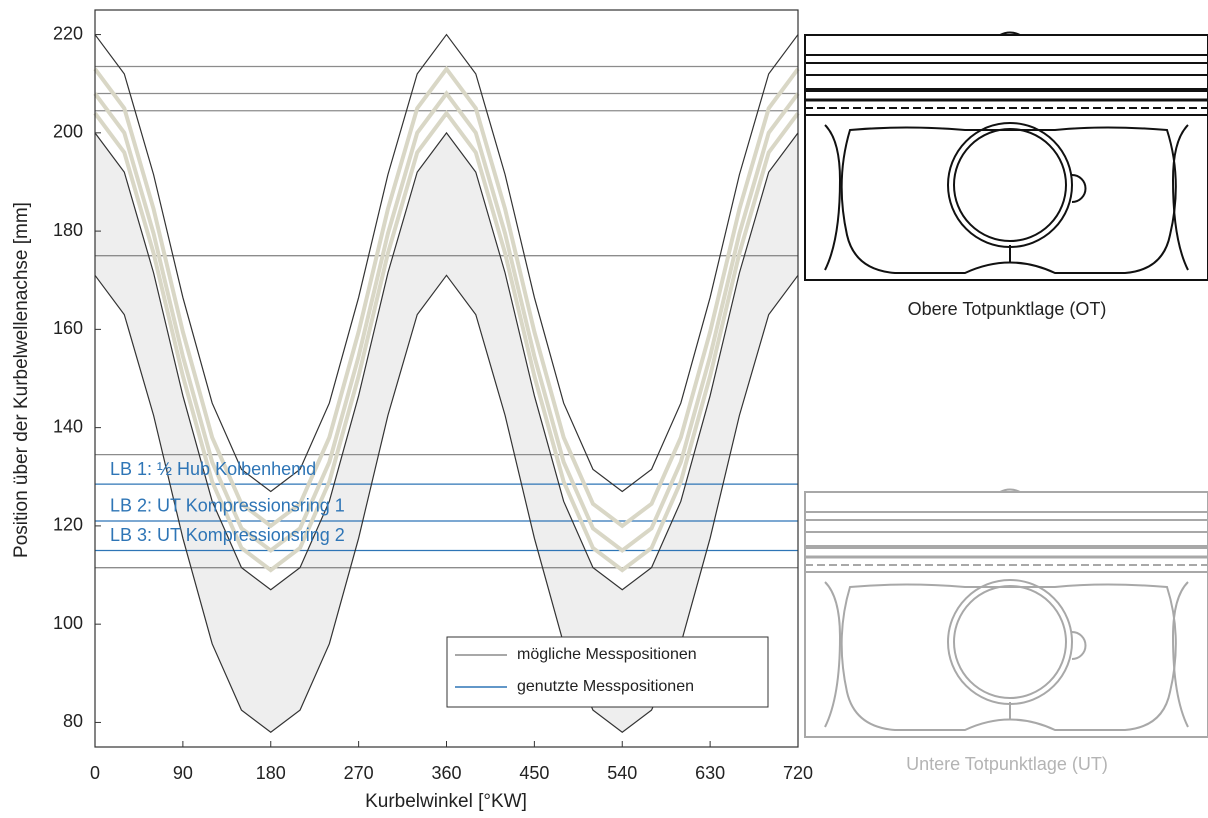 The height and width of the screenshot is (818, 1208). What do you see at coordinates (227, 535) in the screenshot?
I see `reference-label: LB 3: UT Kompressionsring 2` at bounding box center [227, 535].